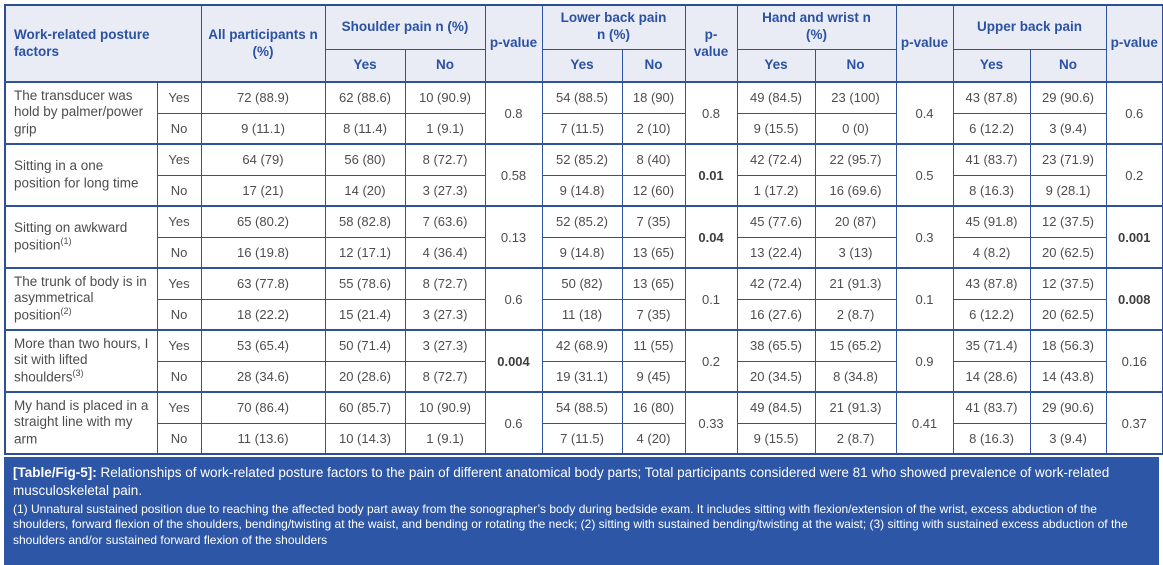  I want to click on data-cell: 18 (56.3), so click(1068, 345).